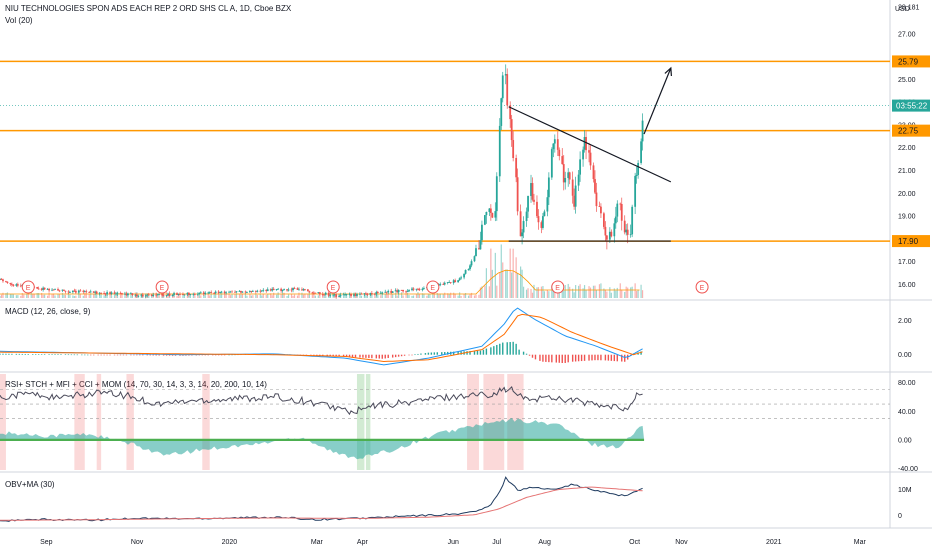 The image size is (932, 550). Describe the element at coordinates (453, 542) in the screenshot. I see `time-axis: Sep Nov 2020 Mar Apr Jun Jul Aug Oct Nov 2021 Mar` at that location.